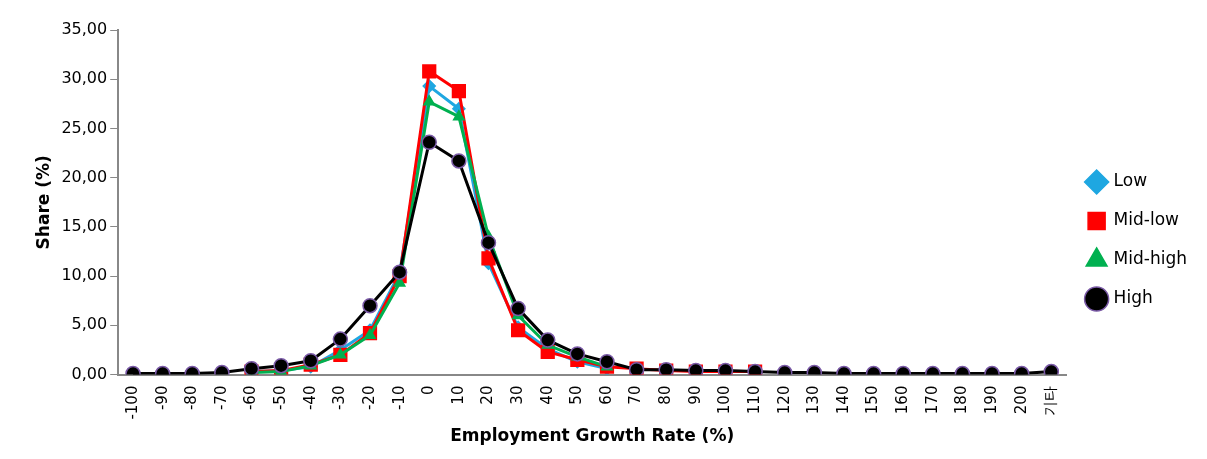 This screenshot has height=459, width=1207. What do you see at coordinates (872, 400) in the screenshot?
I see `x-tick-label: 150` at bounding box center [872, 400].